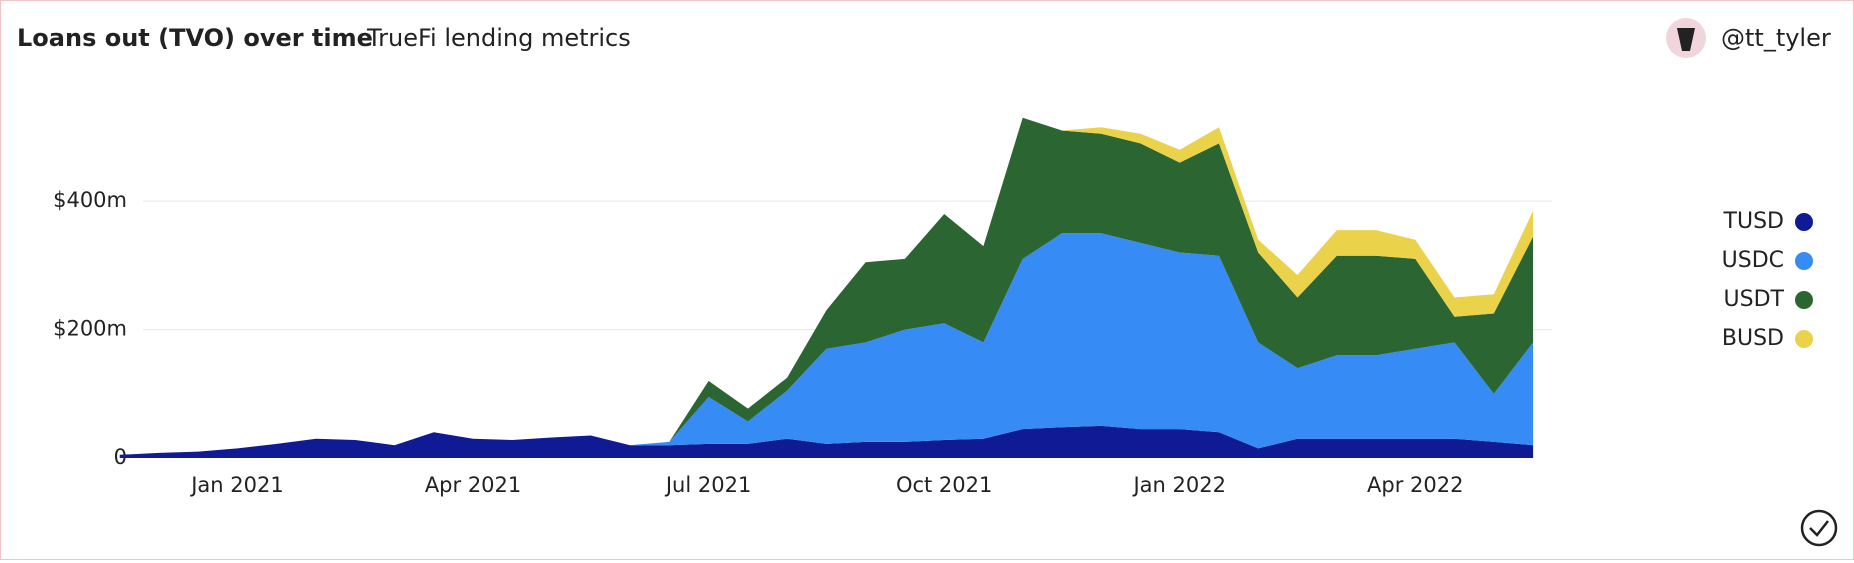 The width and height of the screenshot is (1854, 563). What do you see at coordinates (90, 200) in the screenshot?
I see `y-tick-label: $400m` at bounding box center [90, 200].